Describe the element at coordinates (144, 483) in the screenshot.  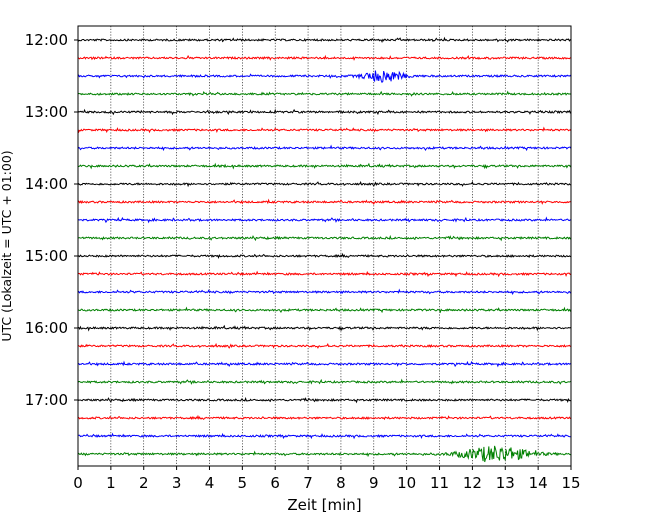
I see `x-tick-label: 2` at that location.